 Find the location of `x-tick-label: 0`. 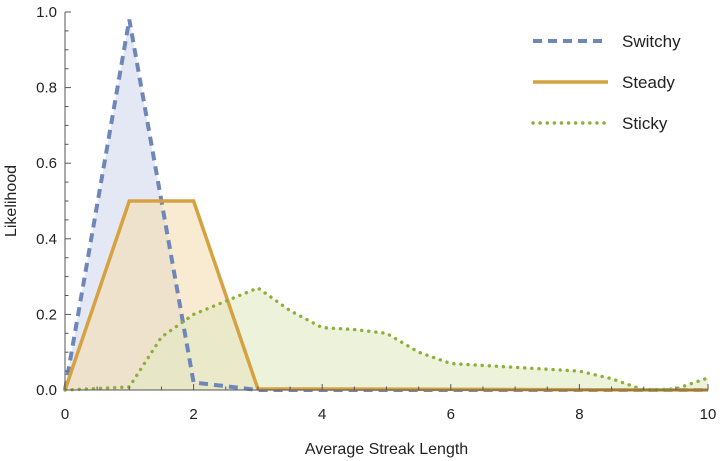

x-tick-label: 0 is located at coordinates (65, 414).